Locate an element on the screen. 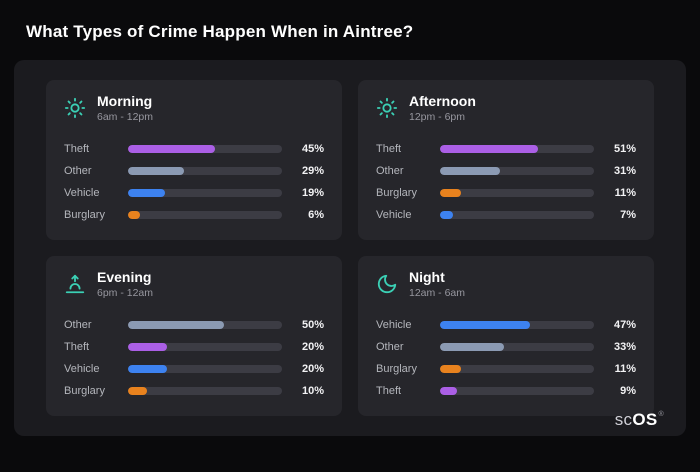 This screenshot has width=700, height=472. bar-row: Theft 20% is located at coordinates (194, 347).